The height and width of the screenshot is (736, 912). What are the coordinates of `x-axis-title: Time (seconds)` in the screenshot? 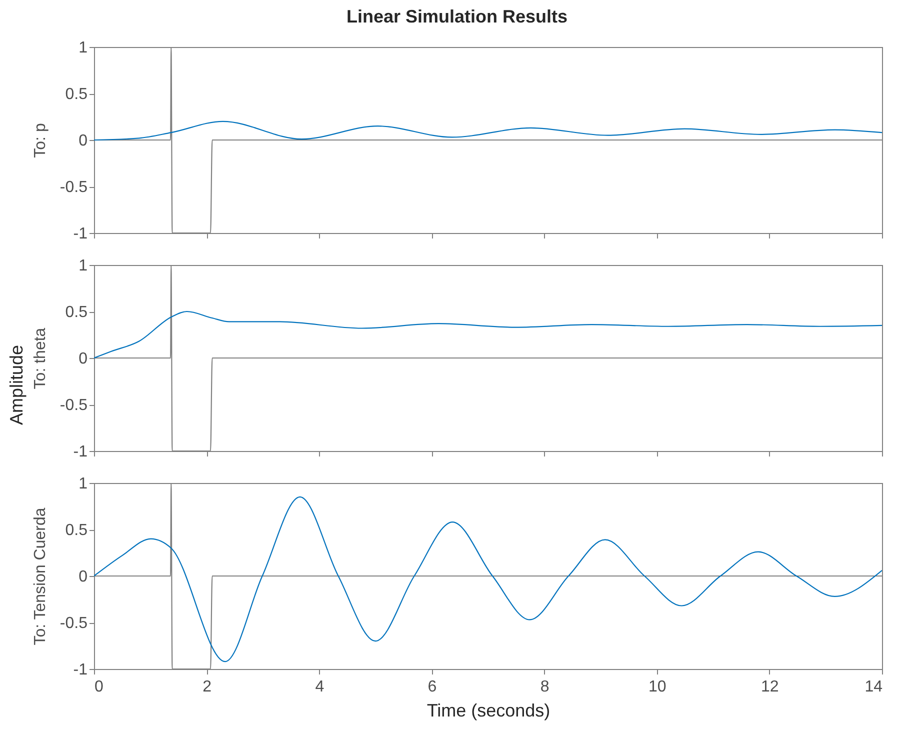 It's located at (488, 710).